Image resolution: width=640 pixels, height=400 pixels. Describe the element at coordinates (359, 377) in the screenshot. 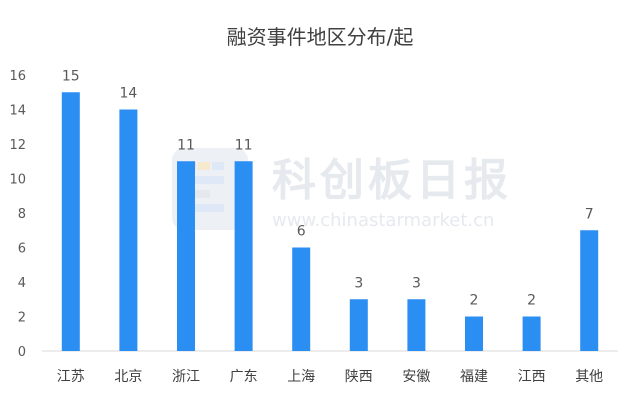

I see `x-tick-label: 陕西` at that location.